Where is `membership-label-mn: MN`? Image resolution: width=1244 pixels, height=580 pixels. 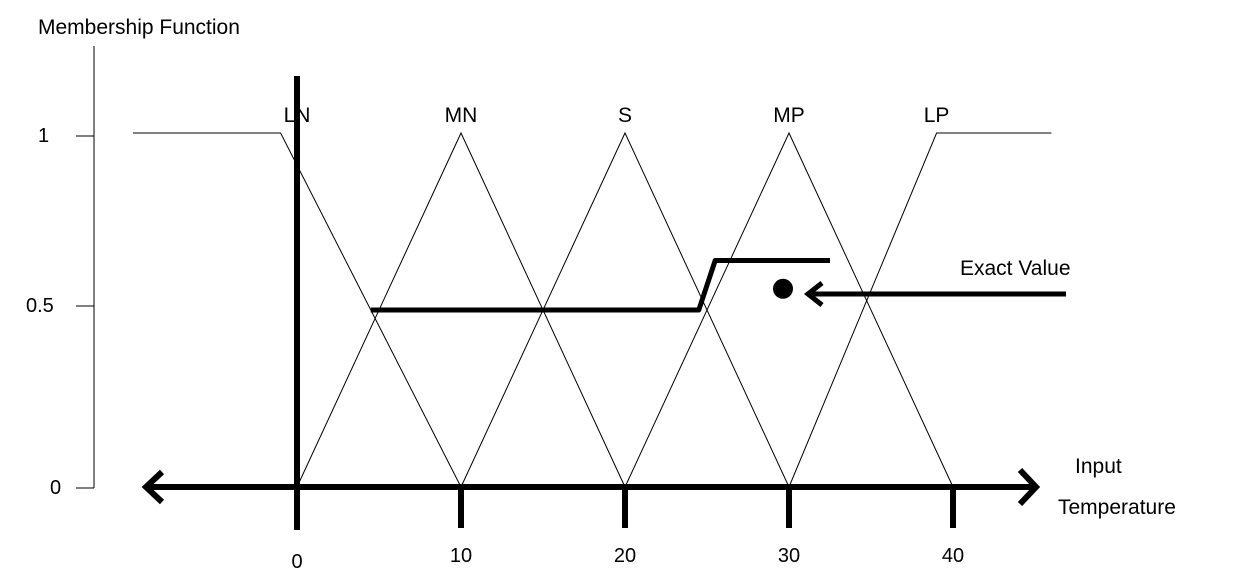 membership-label-mn: MN is located at coordinates (461, 115).